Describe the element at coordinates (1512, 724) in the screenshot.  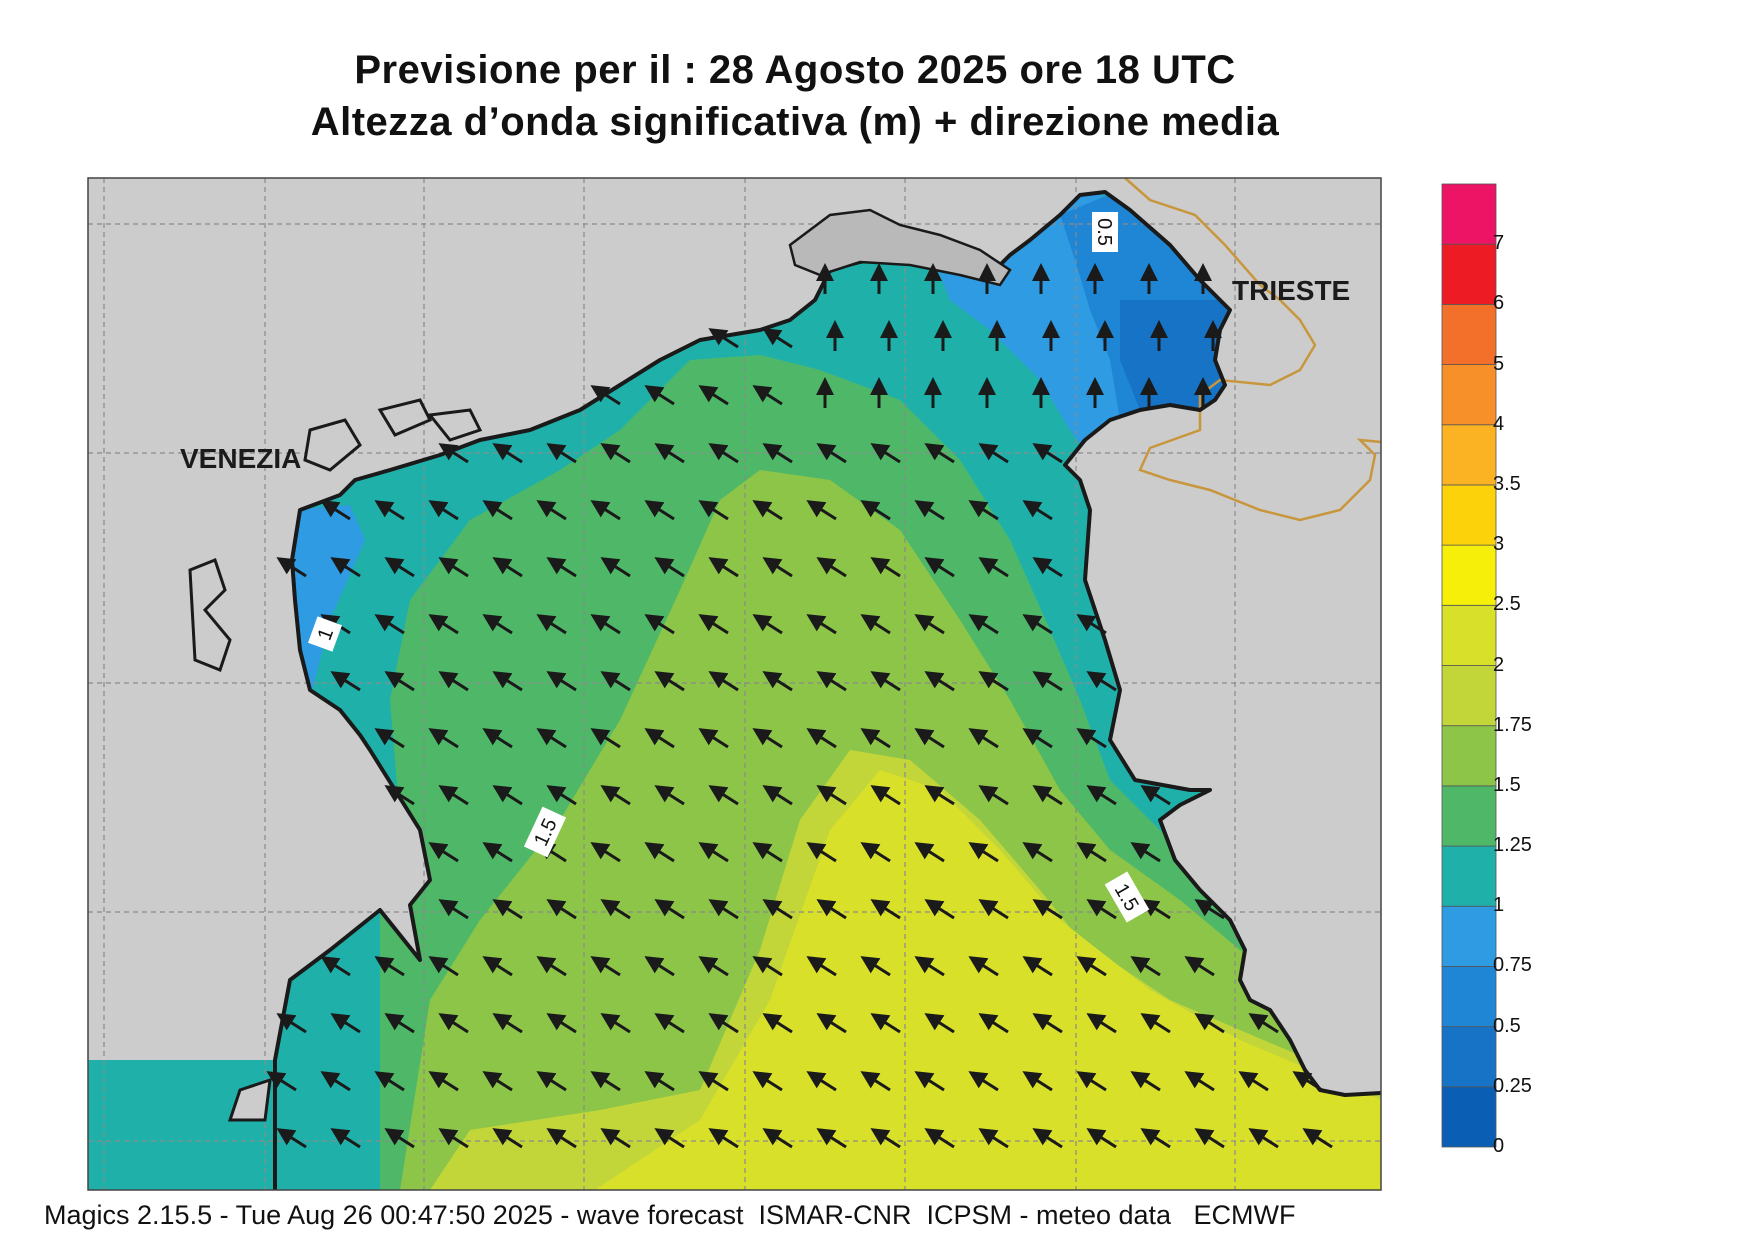
I see `colorbar-label: 1.75` at that location.